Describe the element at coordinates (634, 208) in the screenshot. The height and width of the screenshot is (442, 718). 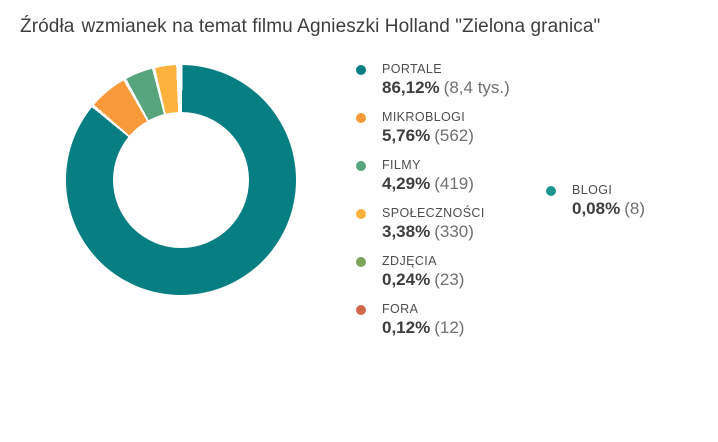
I see `legend-count: (8)` at that location.